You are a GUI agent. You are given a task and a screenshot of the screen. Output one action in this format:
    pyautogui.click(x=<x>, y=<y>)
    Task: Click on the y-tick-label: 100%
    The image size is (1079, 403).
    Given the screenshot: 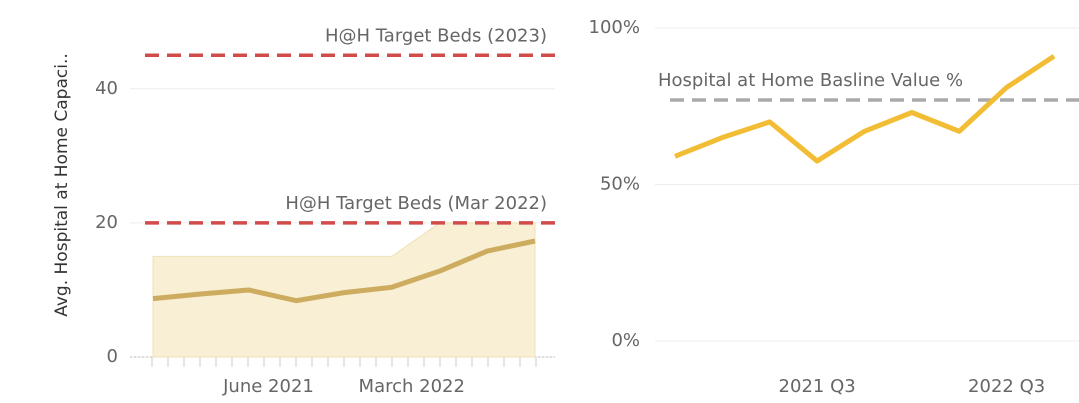 What is the action you would take?
    pyautogui.click(x=614, y=27)
    